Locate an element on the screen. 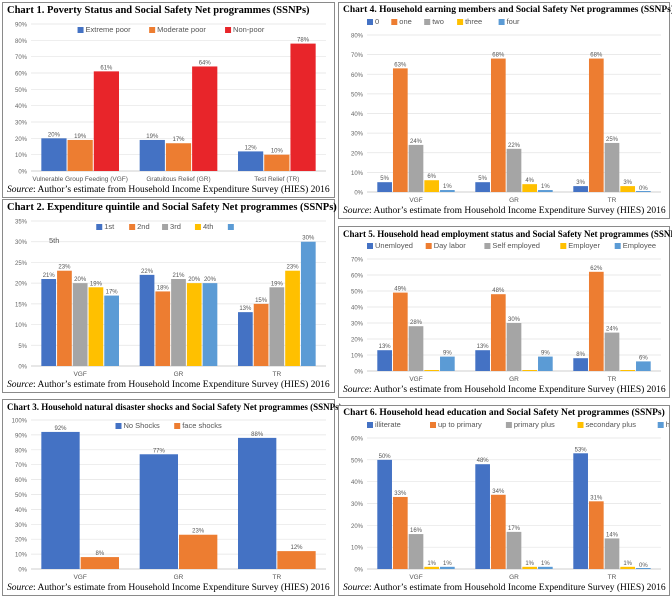 The width and height of the screenshot is (672, 600). legend-label: Non-poor is located at coordinates (249, 29).